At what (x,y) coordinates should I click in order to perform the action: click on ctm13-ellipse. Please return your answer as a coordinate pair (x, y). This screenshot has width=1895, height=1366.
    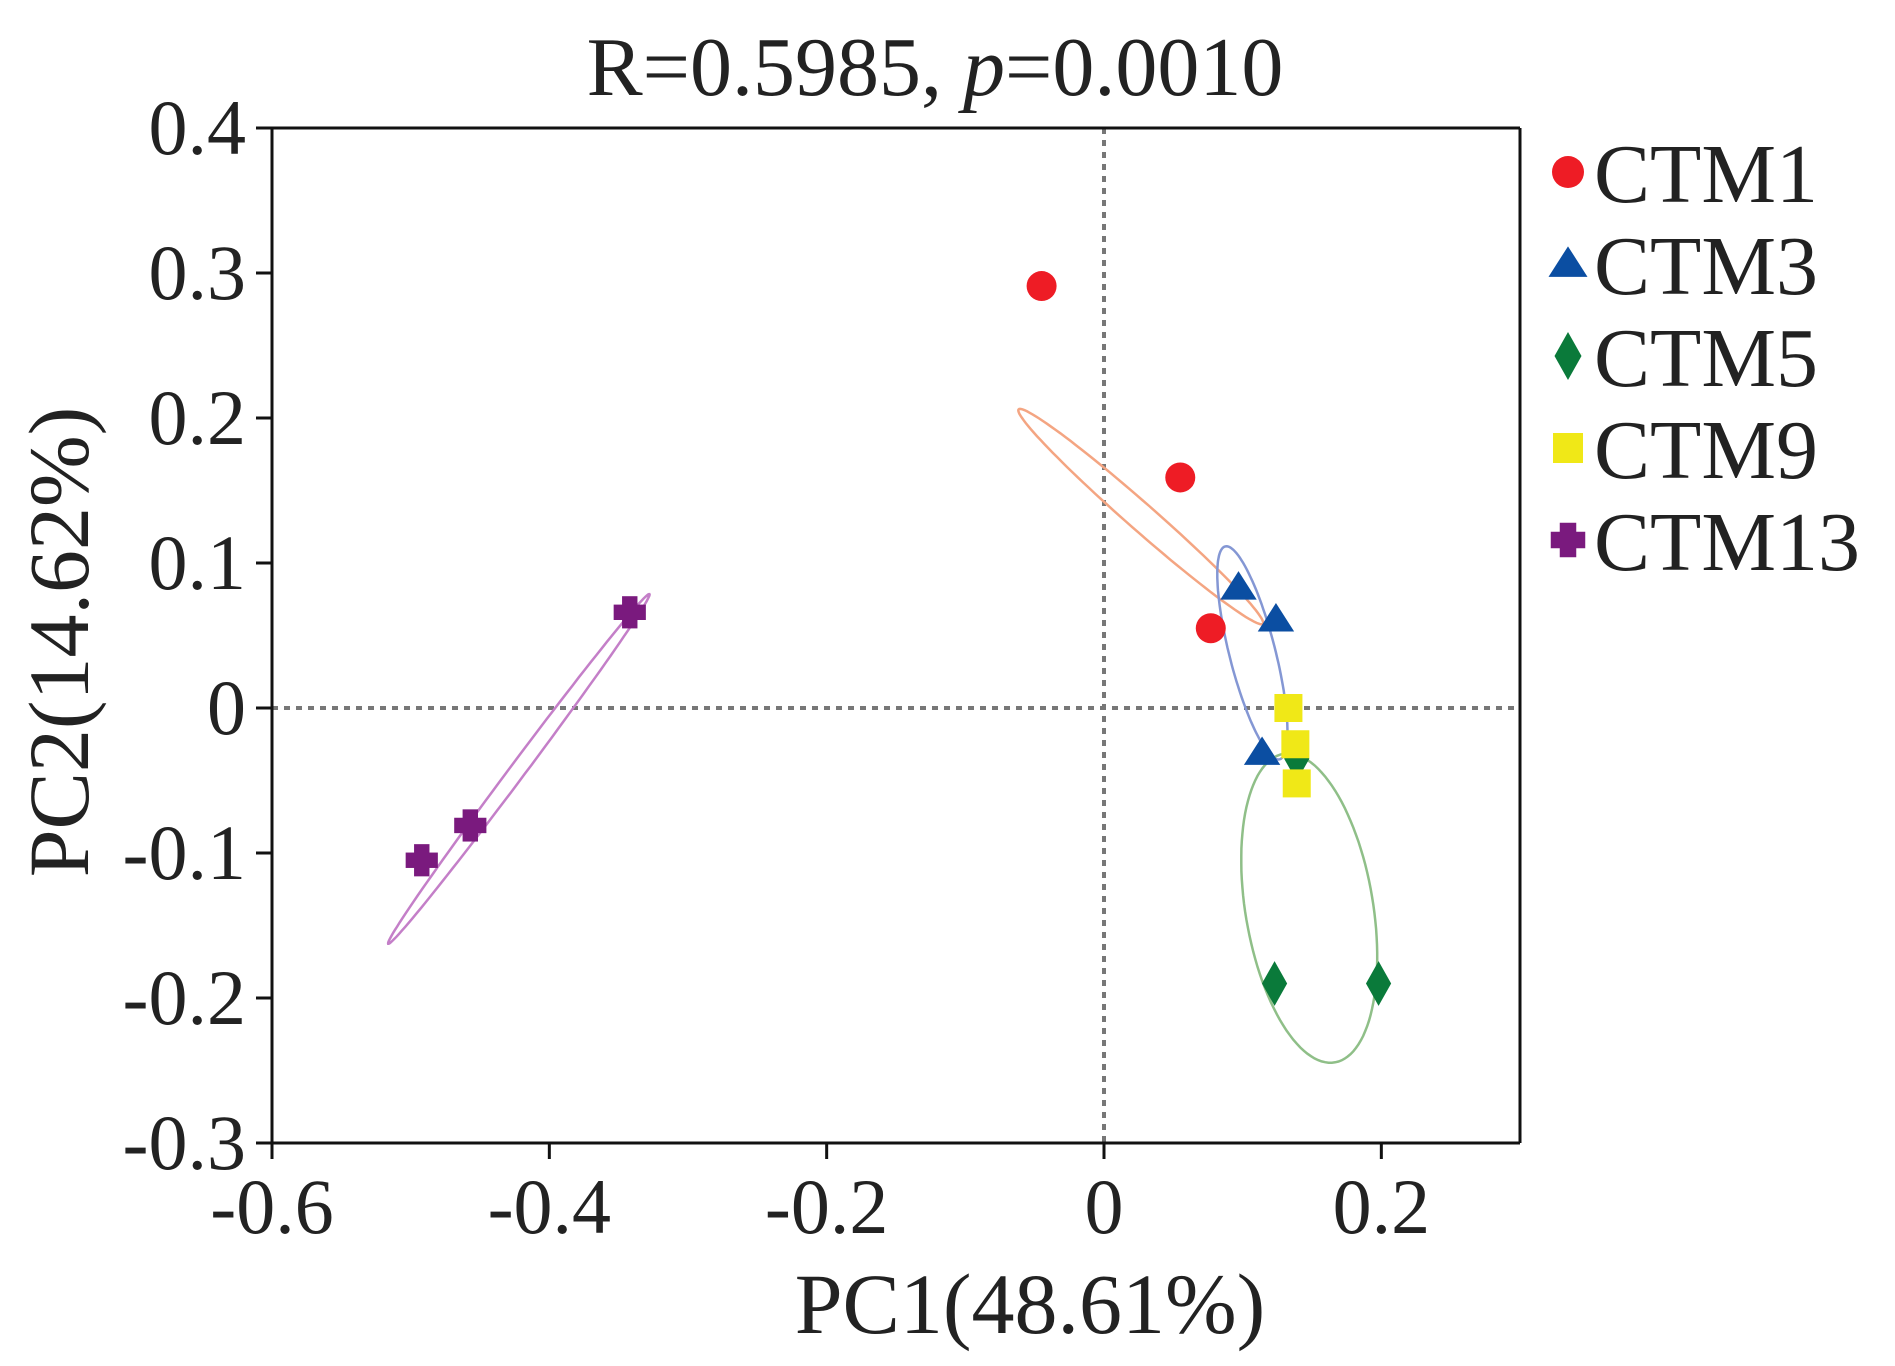
    Looking at the image, I should click on (518, 768).